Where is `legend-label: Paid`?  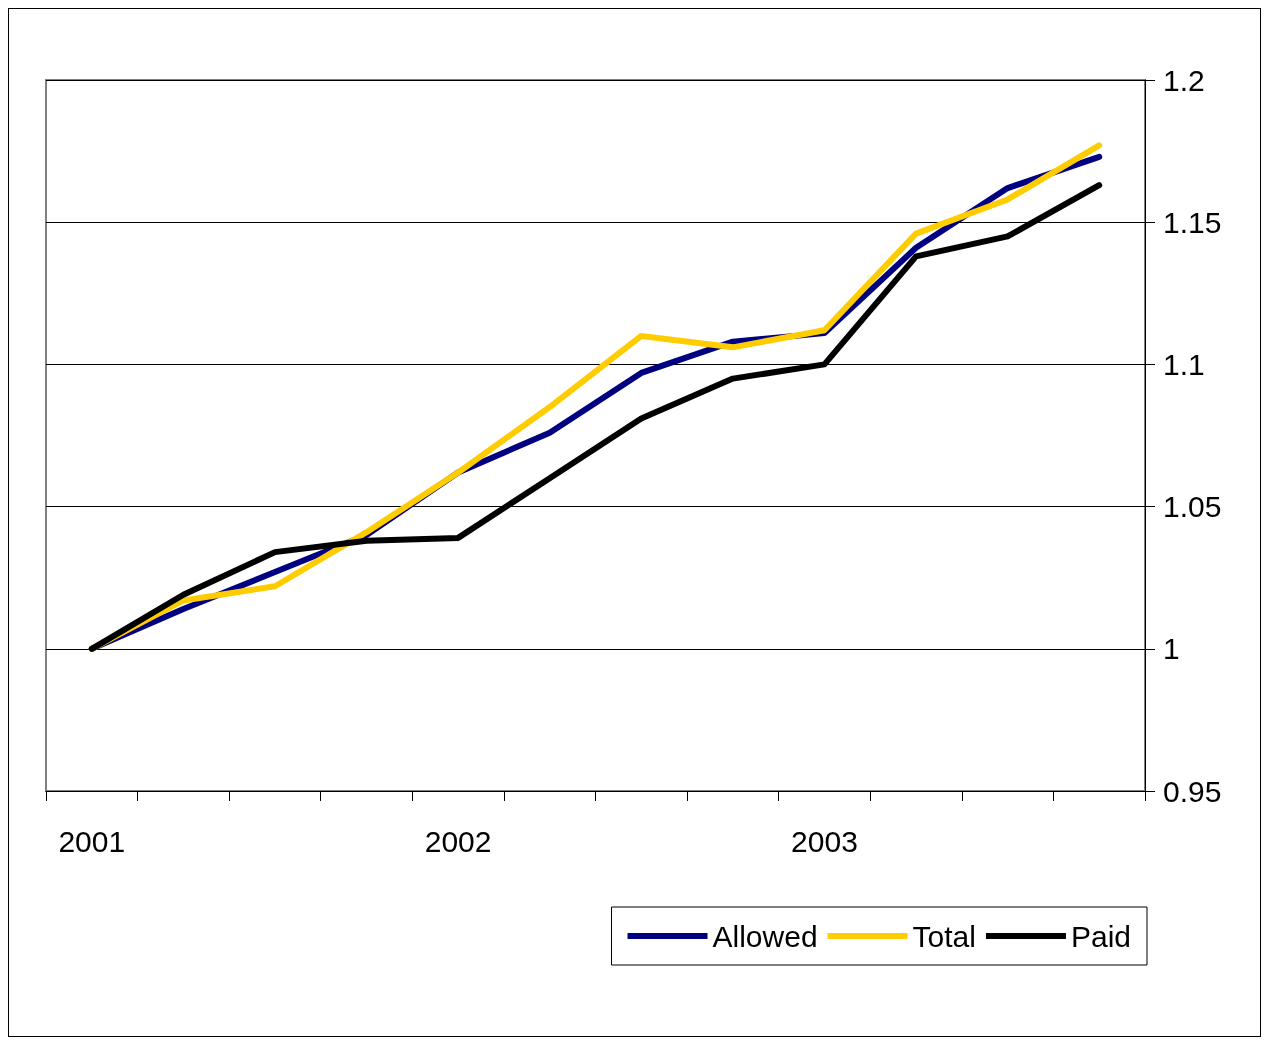 legend-label: Paid is located at coordinates (1100, 936).